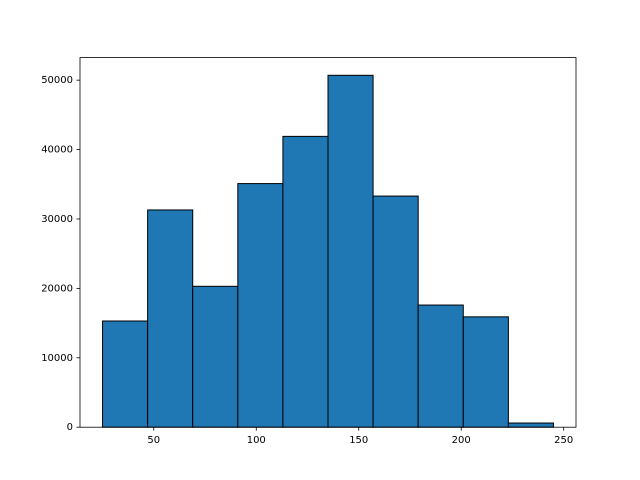  What do you see at coordinates (57, 150) in the screenshot?
I see `y-tick-label: 40000` at bounding box center [57, 150].